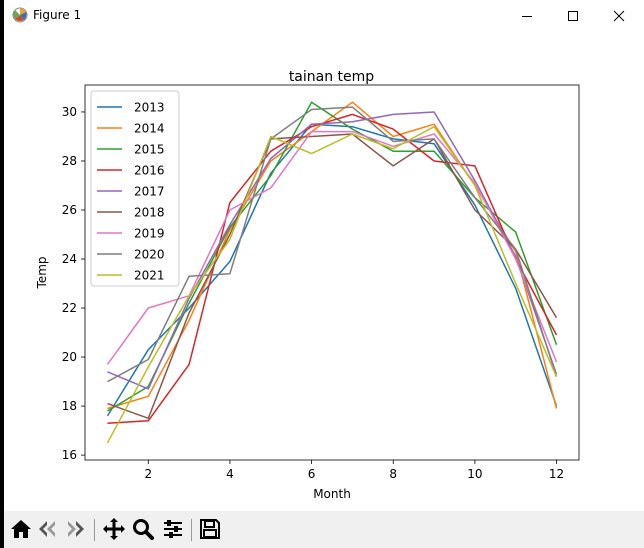 This screenshot has width=644, height=548. I want to click on x-axis: 2 4 6 8 10 12, so click(354, 470).